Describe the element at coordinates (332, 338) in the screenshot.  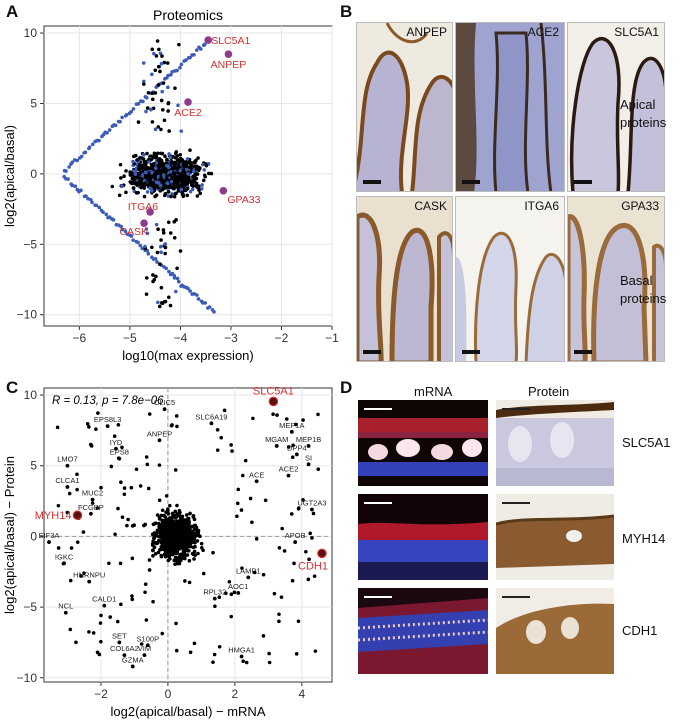
I see `x-tick-label: −1` at that location.